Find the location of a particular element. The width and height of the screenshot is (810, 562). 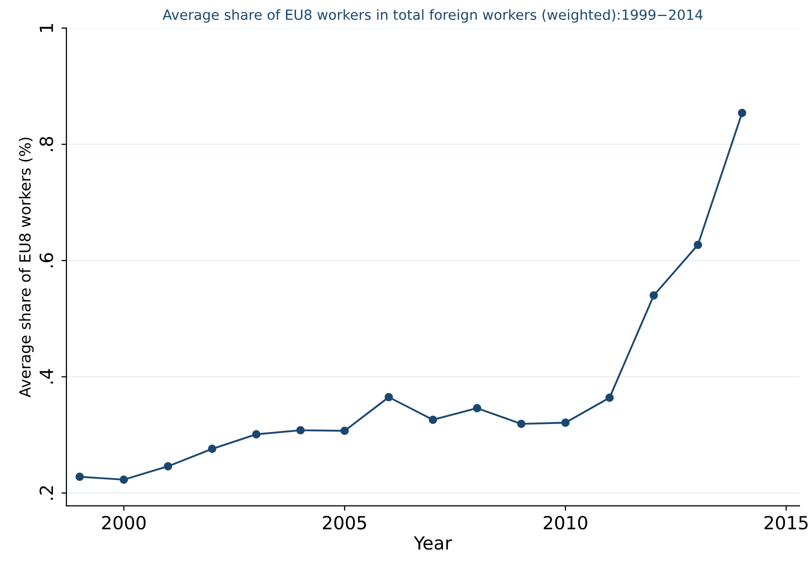

y-tick-label: .6 is located at coordinates (47, 260).